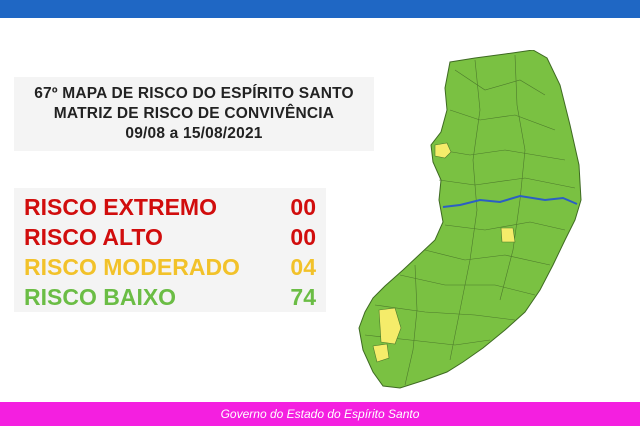 The image size is (640, 426). I want to click on top-bar, so click(320, 9).